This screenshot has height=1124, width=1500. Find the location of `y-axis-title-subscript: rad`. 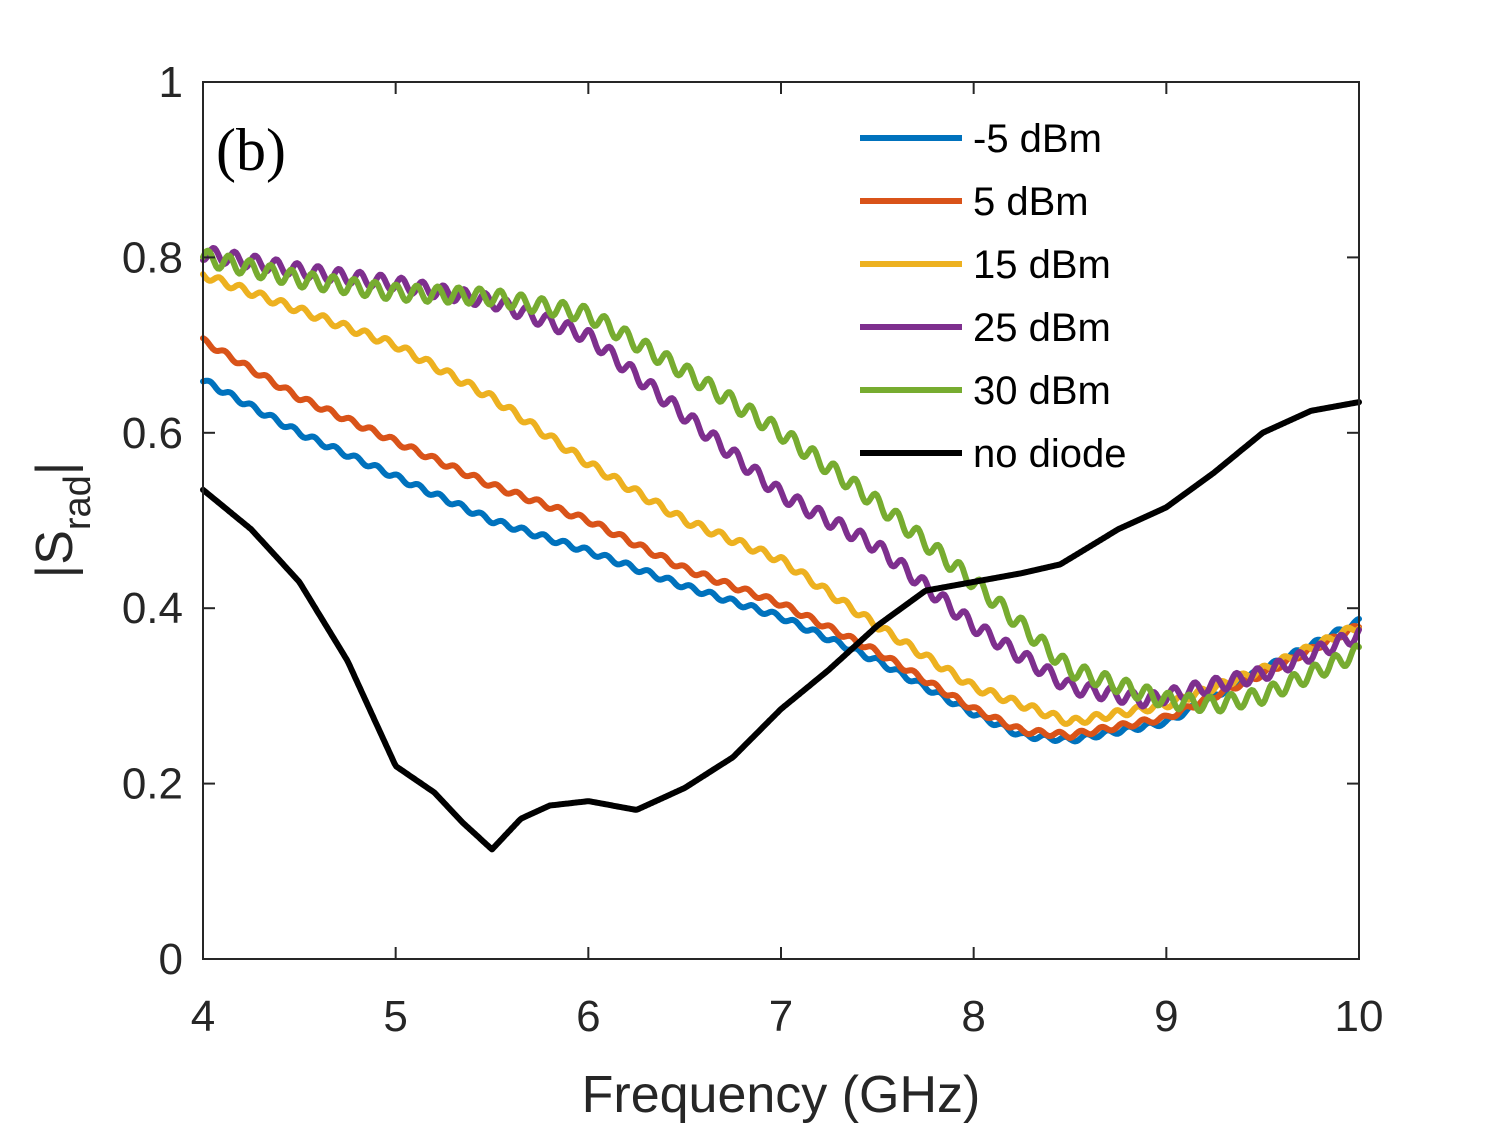

y-axis-title-subscript: rad is located at coordinates (78, 502).